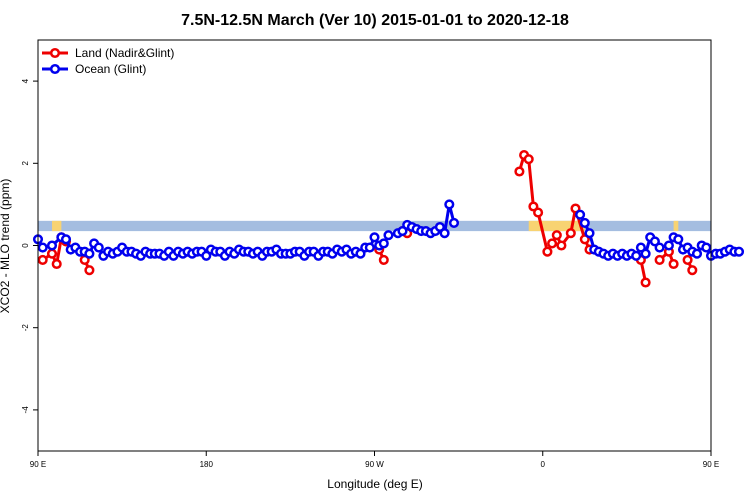 This screenshot has height=500, width=750. I want to click on x-tick-label: 0, so click(543, 464).